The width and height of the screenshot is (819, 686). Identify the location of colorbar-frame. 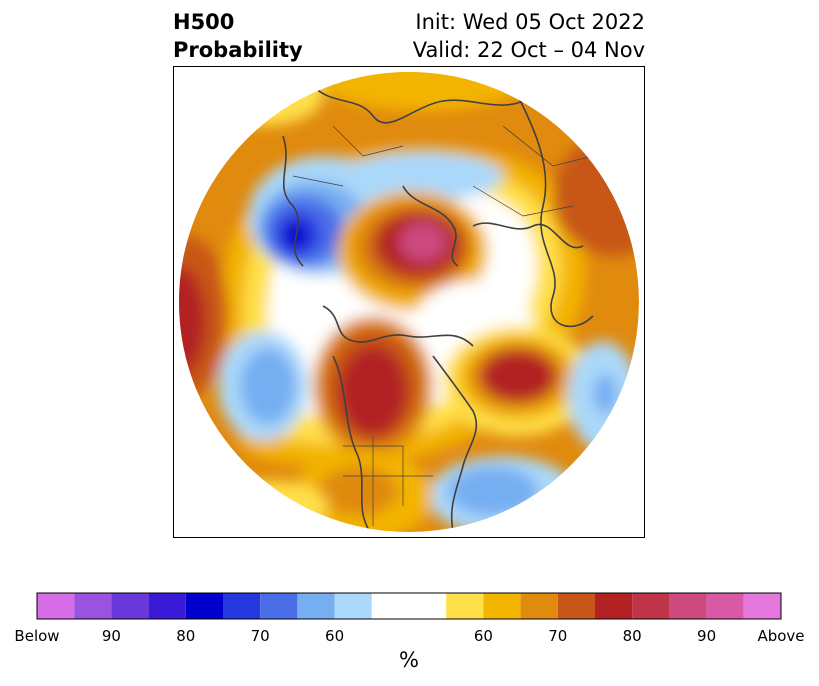
(409, 606).